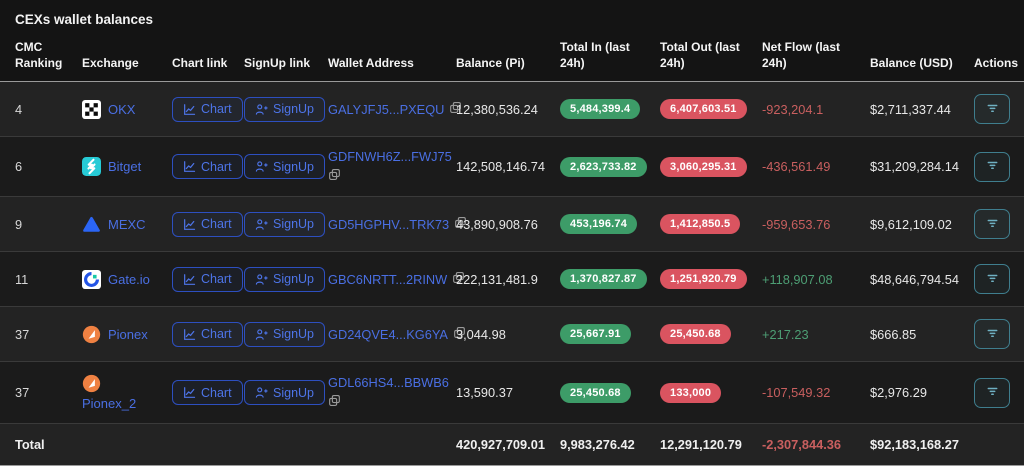 The height and width of the screenshot is (466, 1024). Describe the element at coordinates (914, 393) in the screenshot. I see `balance-usd-cell: $2,976.29` at that location.